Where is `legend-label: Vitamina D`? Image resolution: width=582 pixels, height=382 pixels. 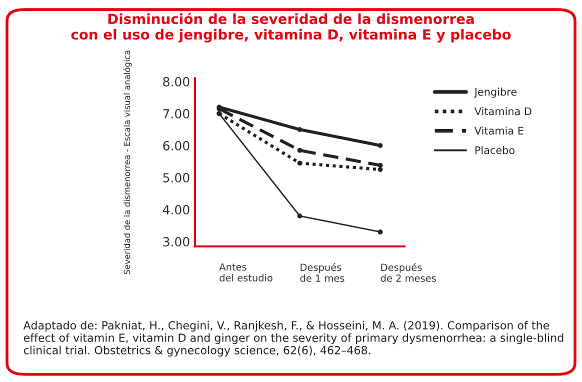 legend-label: Vitamina D is located at coordinates (503, 111).